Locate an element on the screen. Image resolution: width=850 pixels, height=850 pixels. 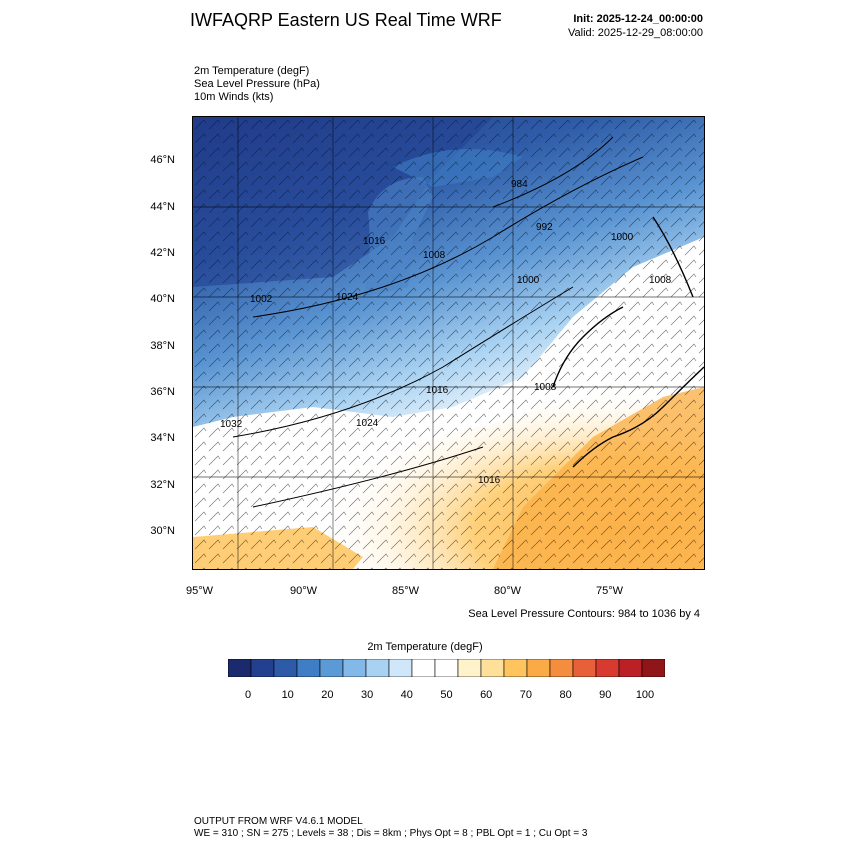
colorbar-tick-label: 20 is located at coordinates (327, 695).